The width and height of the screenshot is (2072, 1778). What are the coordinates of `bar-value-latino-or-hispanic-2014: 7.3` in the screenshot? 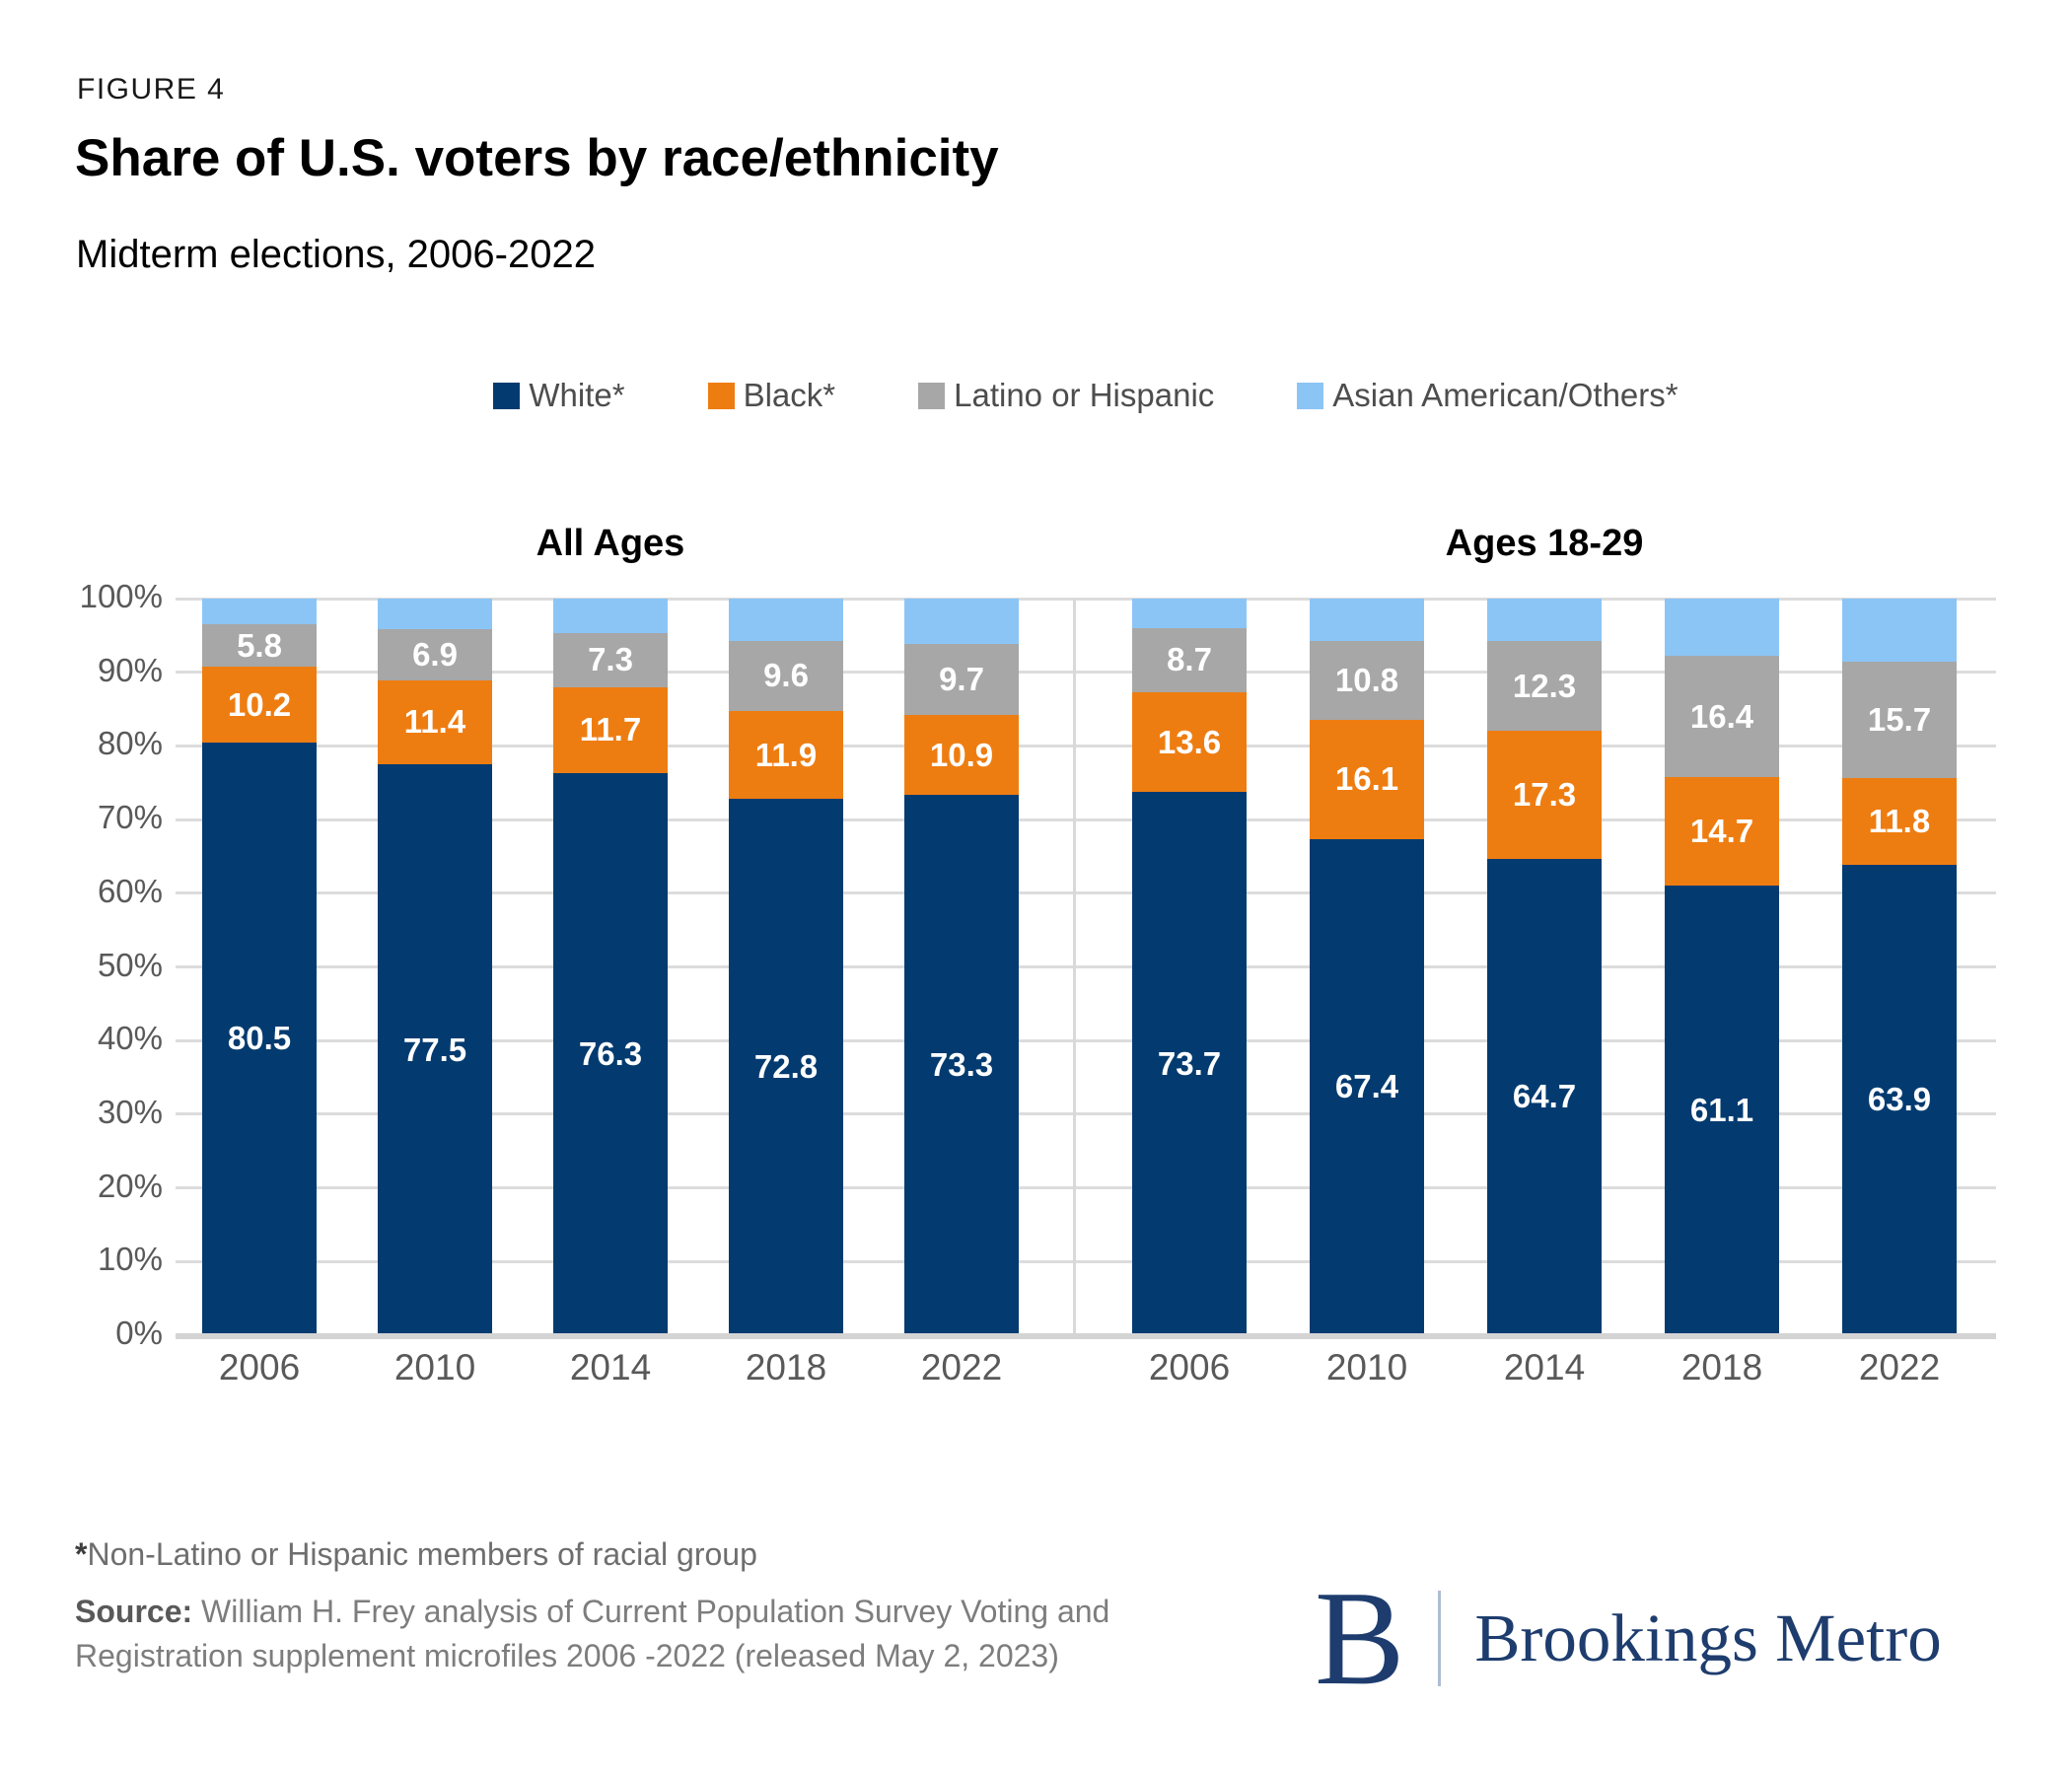 It's located at (610, 659).